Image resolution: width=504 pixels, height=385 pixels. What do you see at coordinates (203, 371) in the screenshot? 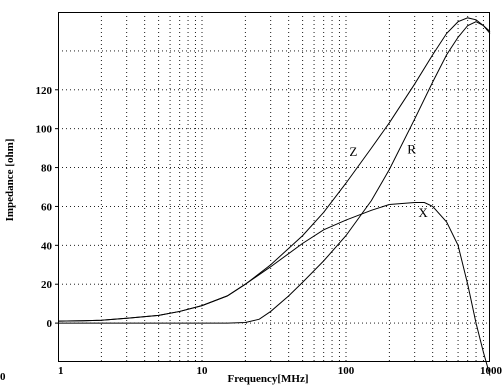
I see `x-tick-label: 10` at bounding box center [203, 371].